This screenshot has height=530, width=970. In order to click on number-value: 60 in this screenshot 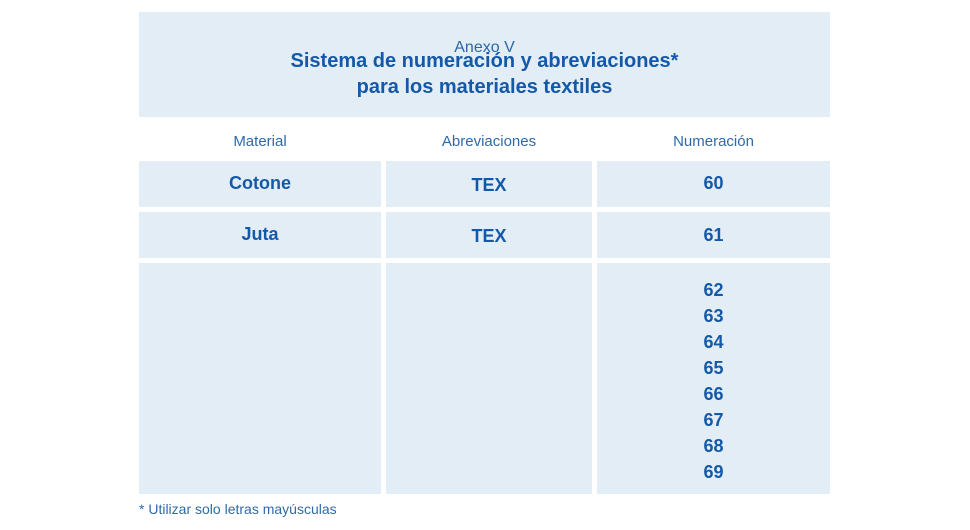, I will do `click(713, 183)`.